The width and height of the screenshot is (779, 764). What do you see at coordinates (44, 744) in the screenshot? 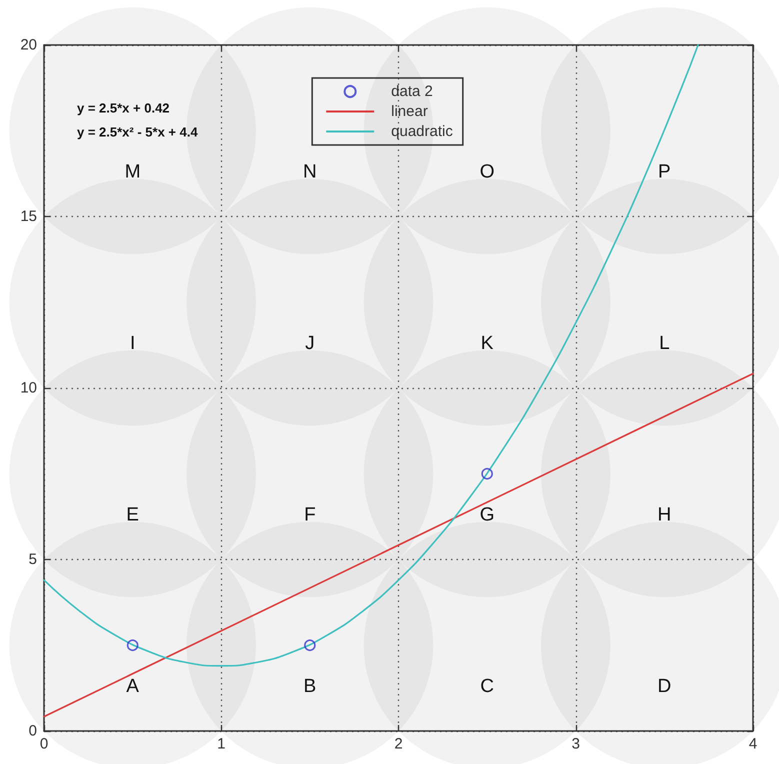
I see `x-tick-label: 0` at bounding box center [44, 744].